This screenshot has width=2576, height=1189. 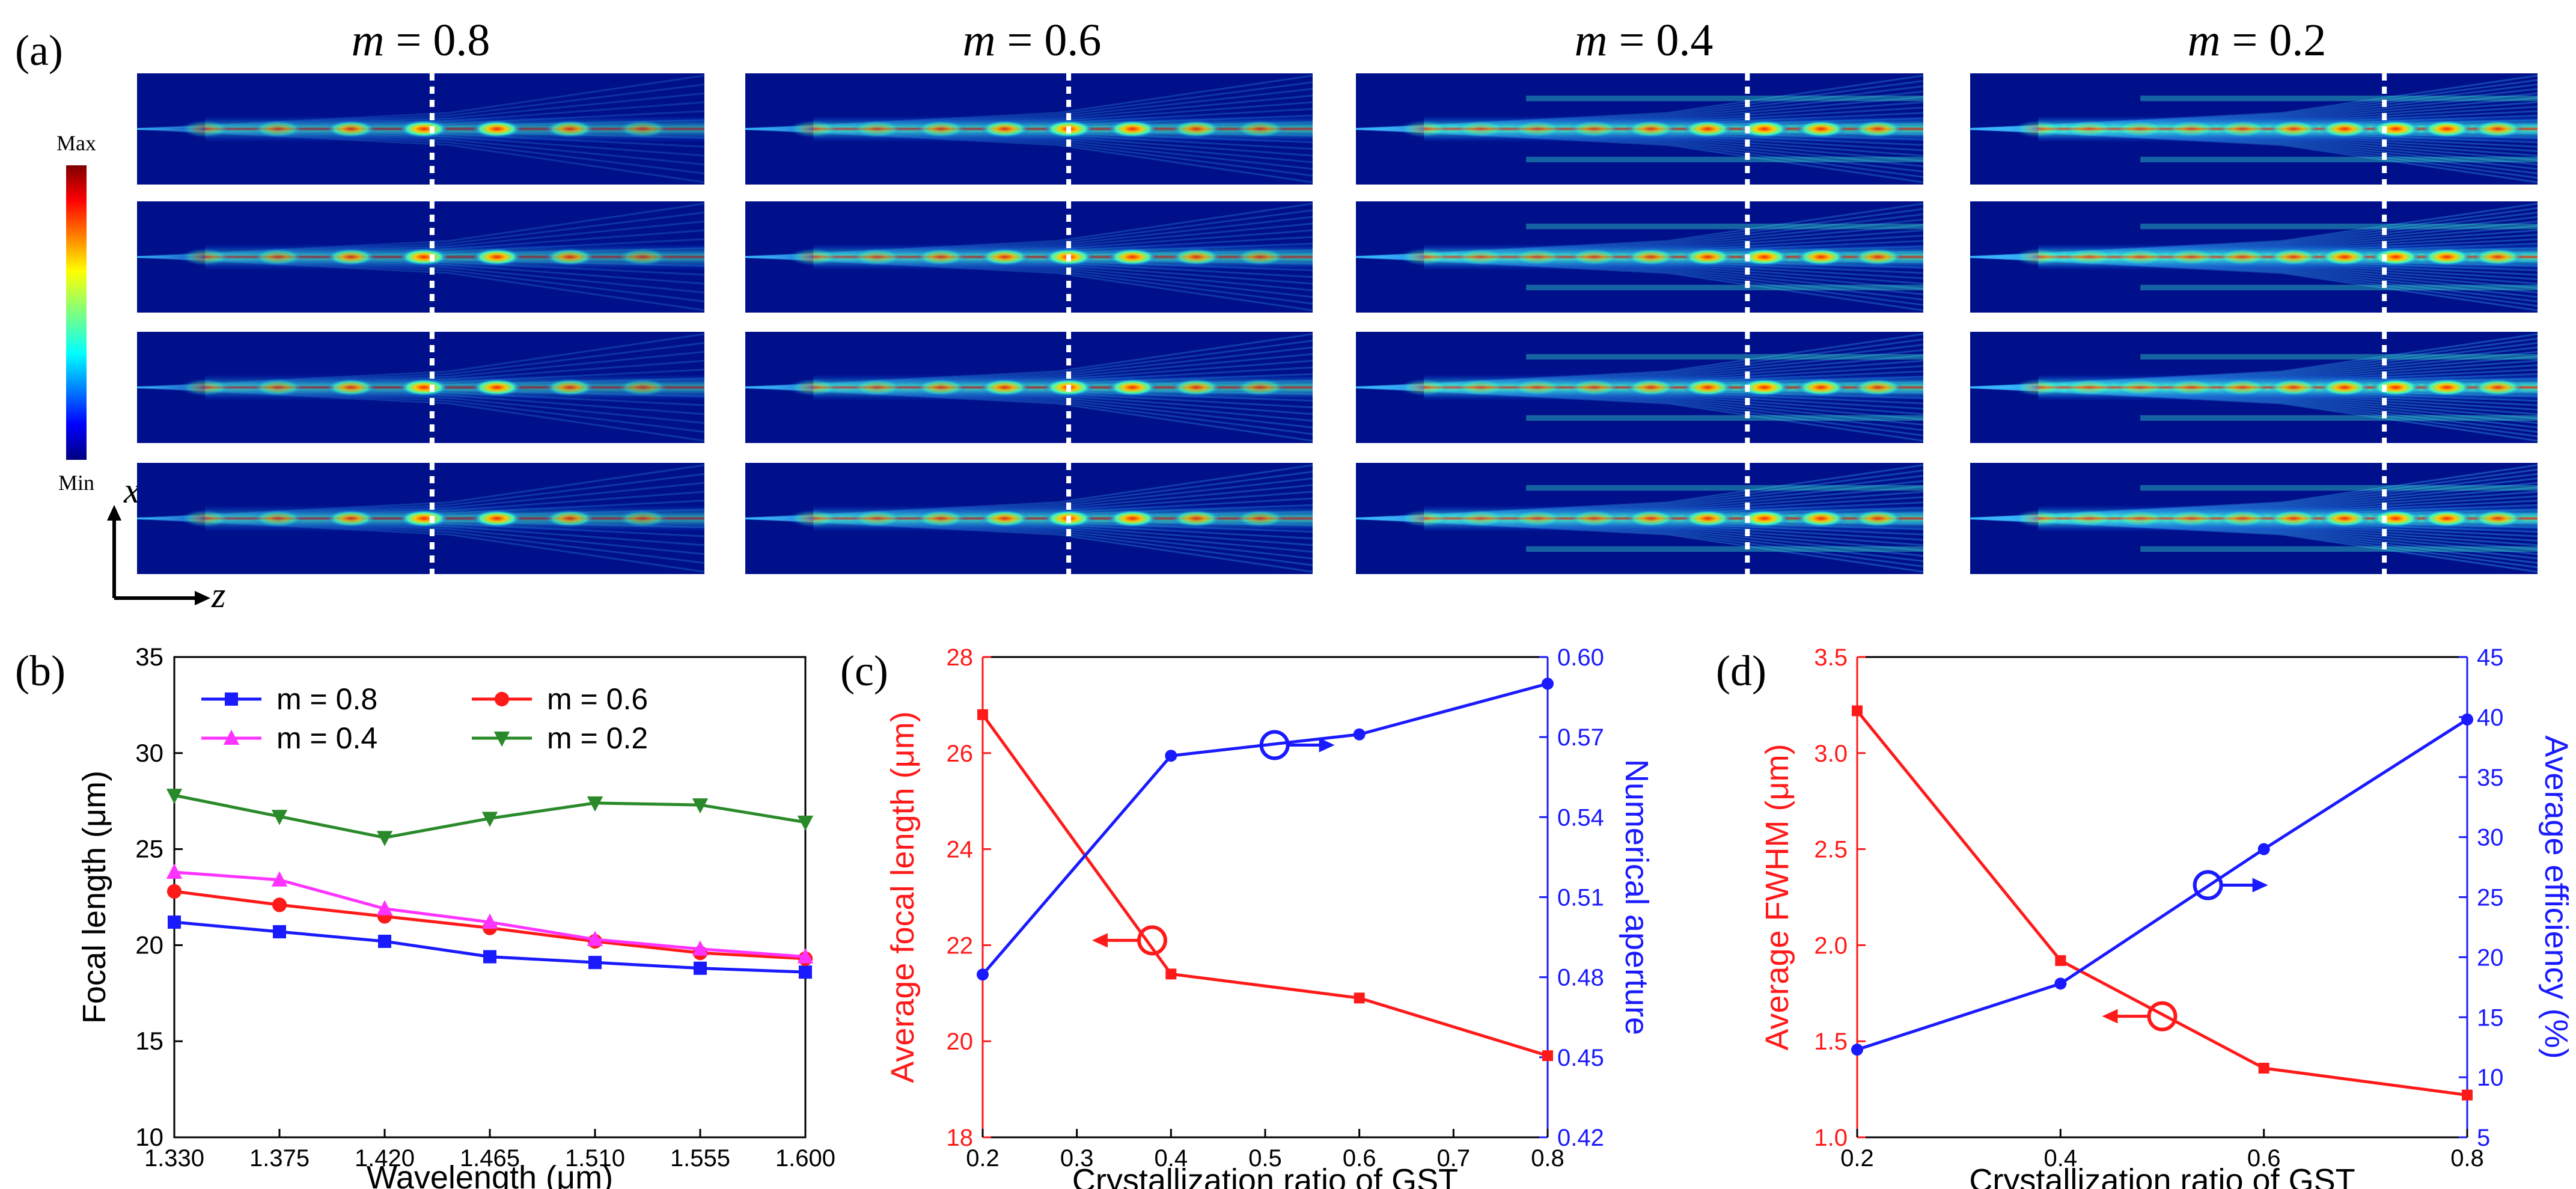 I want to click on right-series-line, so click(x=1264, y=829).